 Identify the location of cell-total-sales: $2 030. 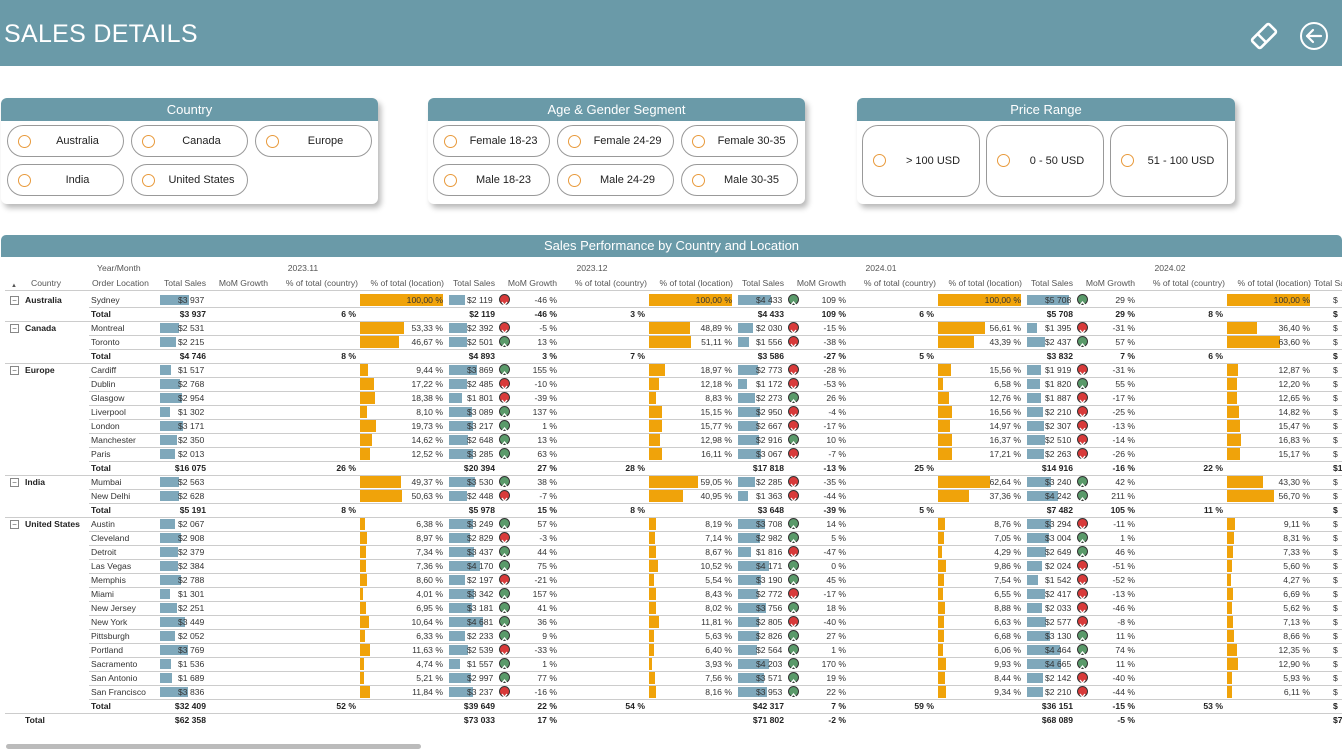
(769, 328).